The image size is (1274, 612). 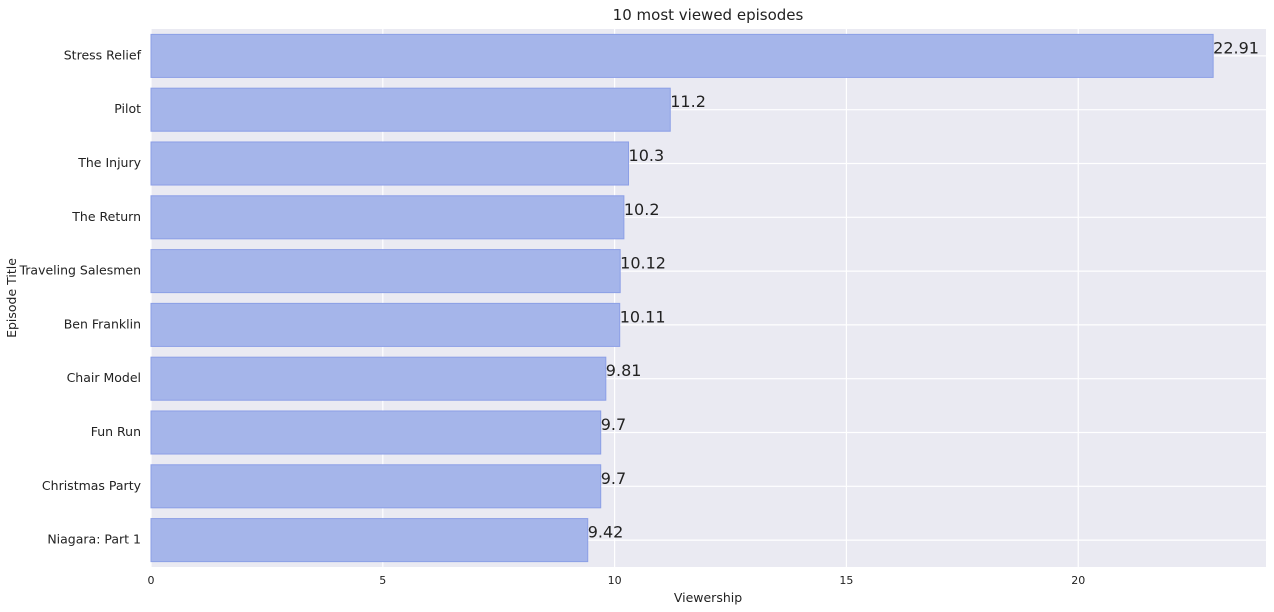 I want to click on data-label: 9.42, so click(x=606, y=532).